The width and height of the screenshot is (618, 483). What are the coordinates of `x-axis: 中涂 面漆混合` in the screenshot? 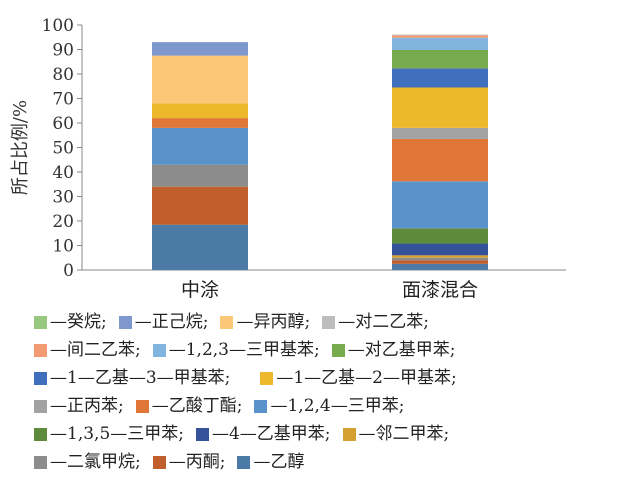 It's located at (324, 285).